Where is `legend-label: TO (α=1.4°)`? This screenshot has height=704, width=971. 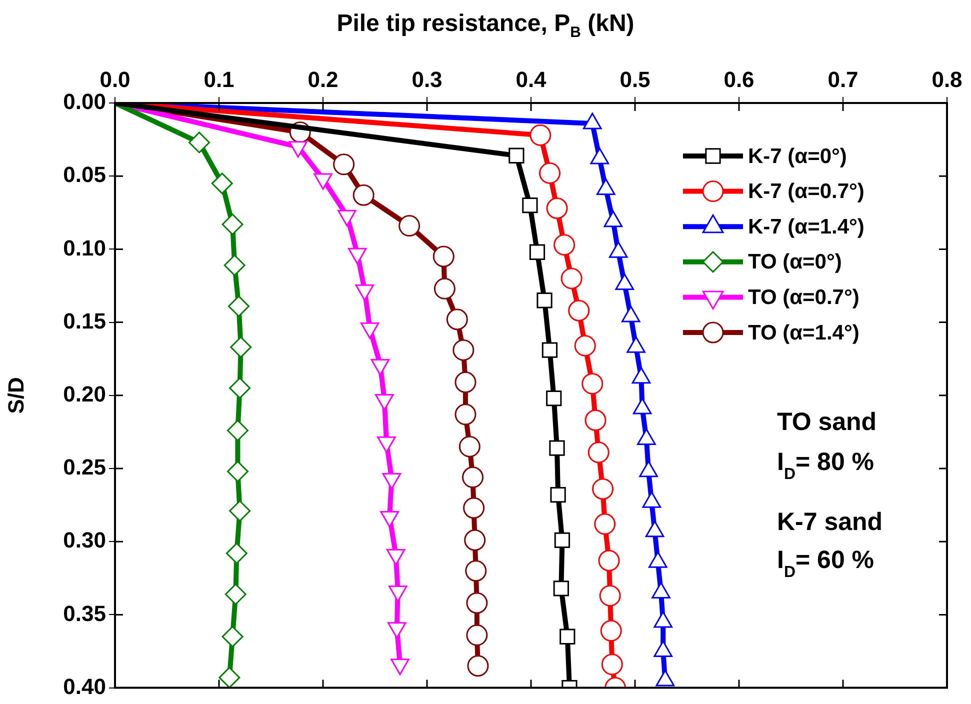
legend-label: TO (α=1.4°) is located at coordinates (804, 332).